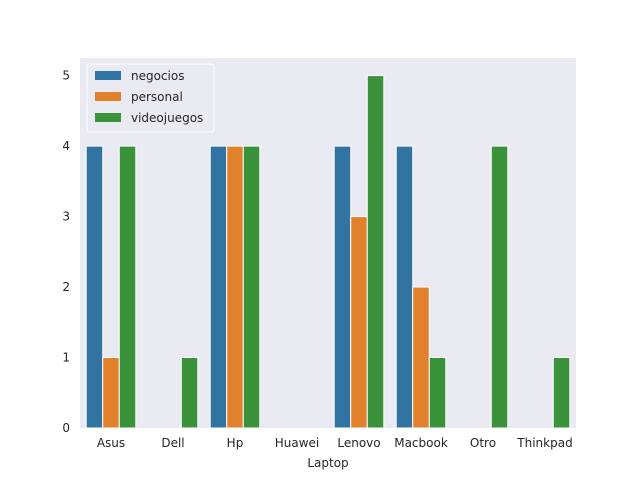 The height and width of the screenshot is (480, 640). What do you see at coordinates (544, 443) in the screenshot?
I see `x-tick-label: Thinkpad` at bounding box center [544, 443].